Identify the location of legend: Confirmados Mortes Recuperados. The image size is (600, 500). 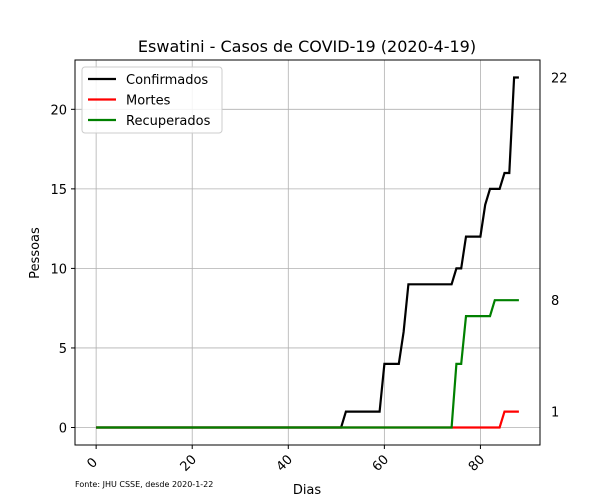
(152, 100).